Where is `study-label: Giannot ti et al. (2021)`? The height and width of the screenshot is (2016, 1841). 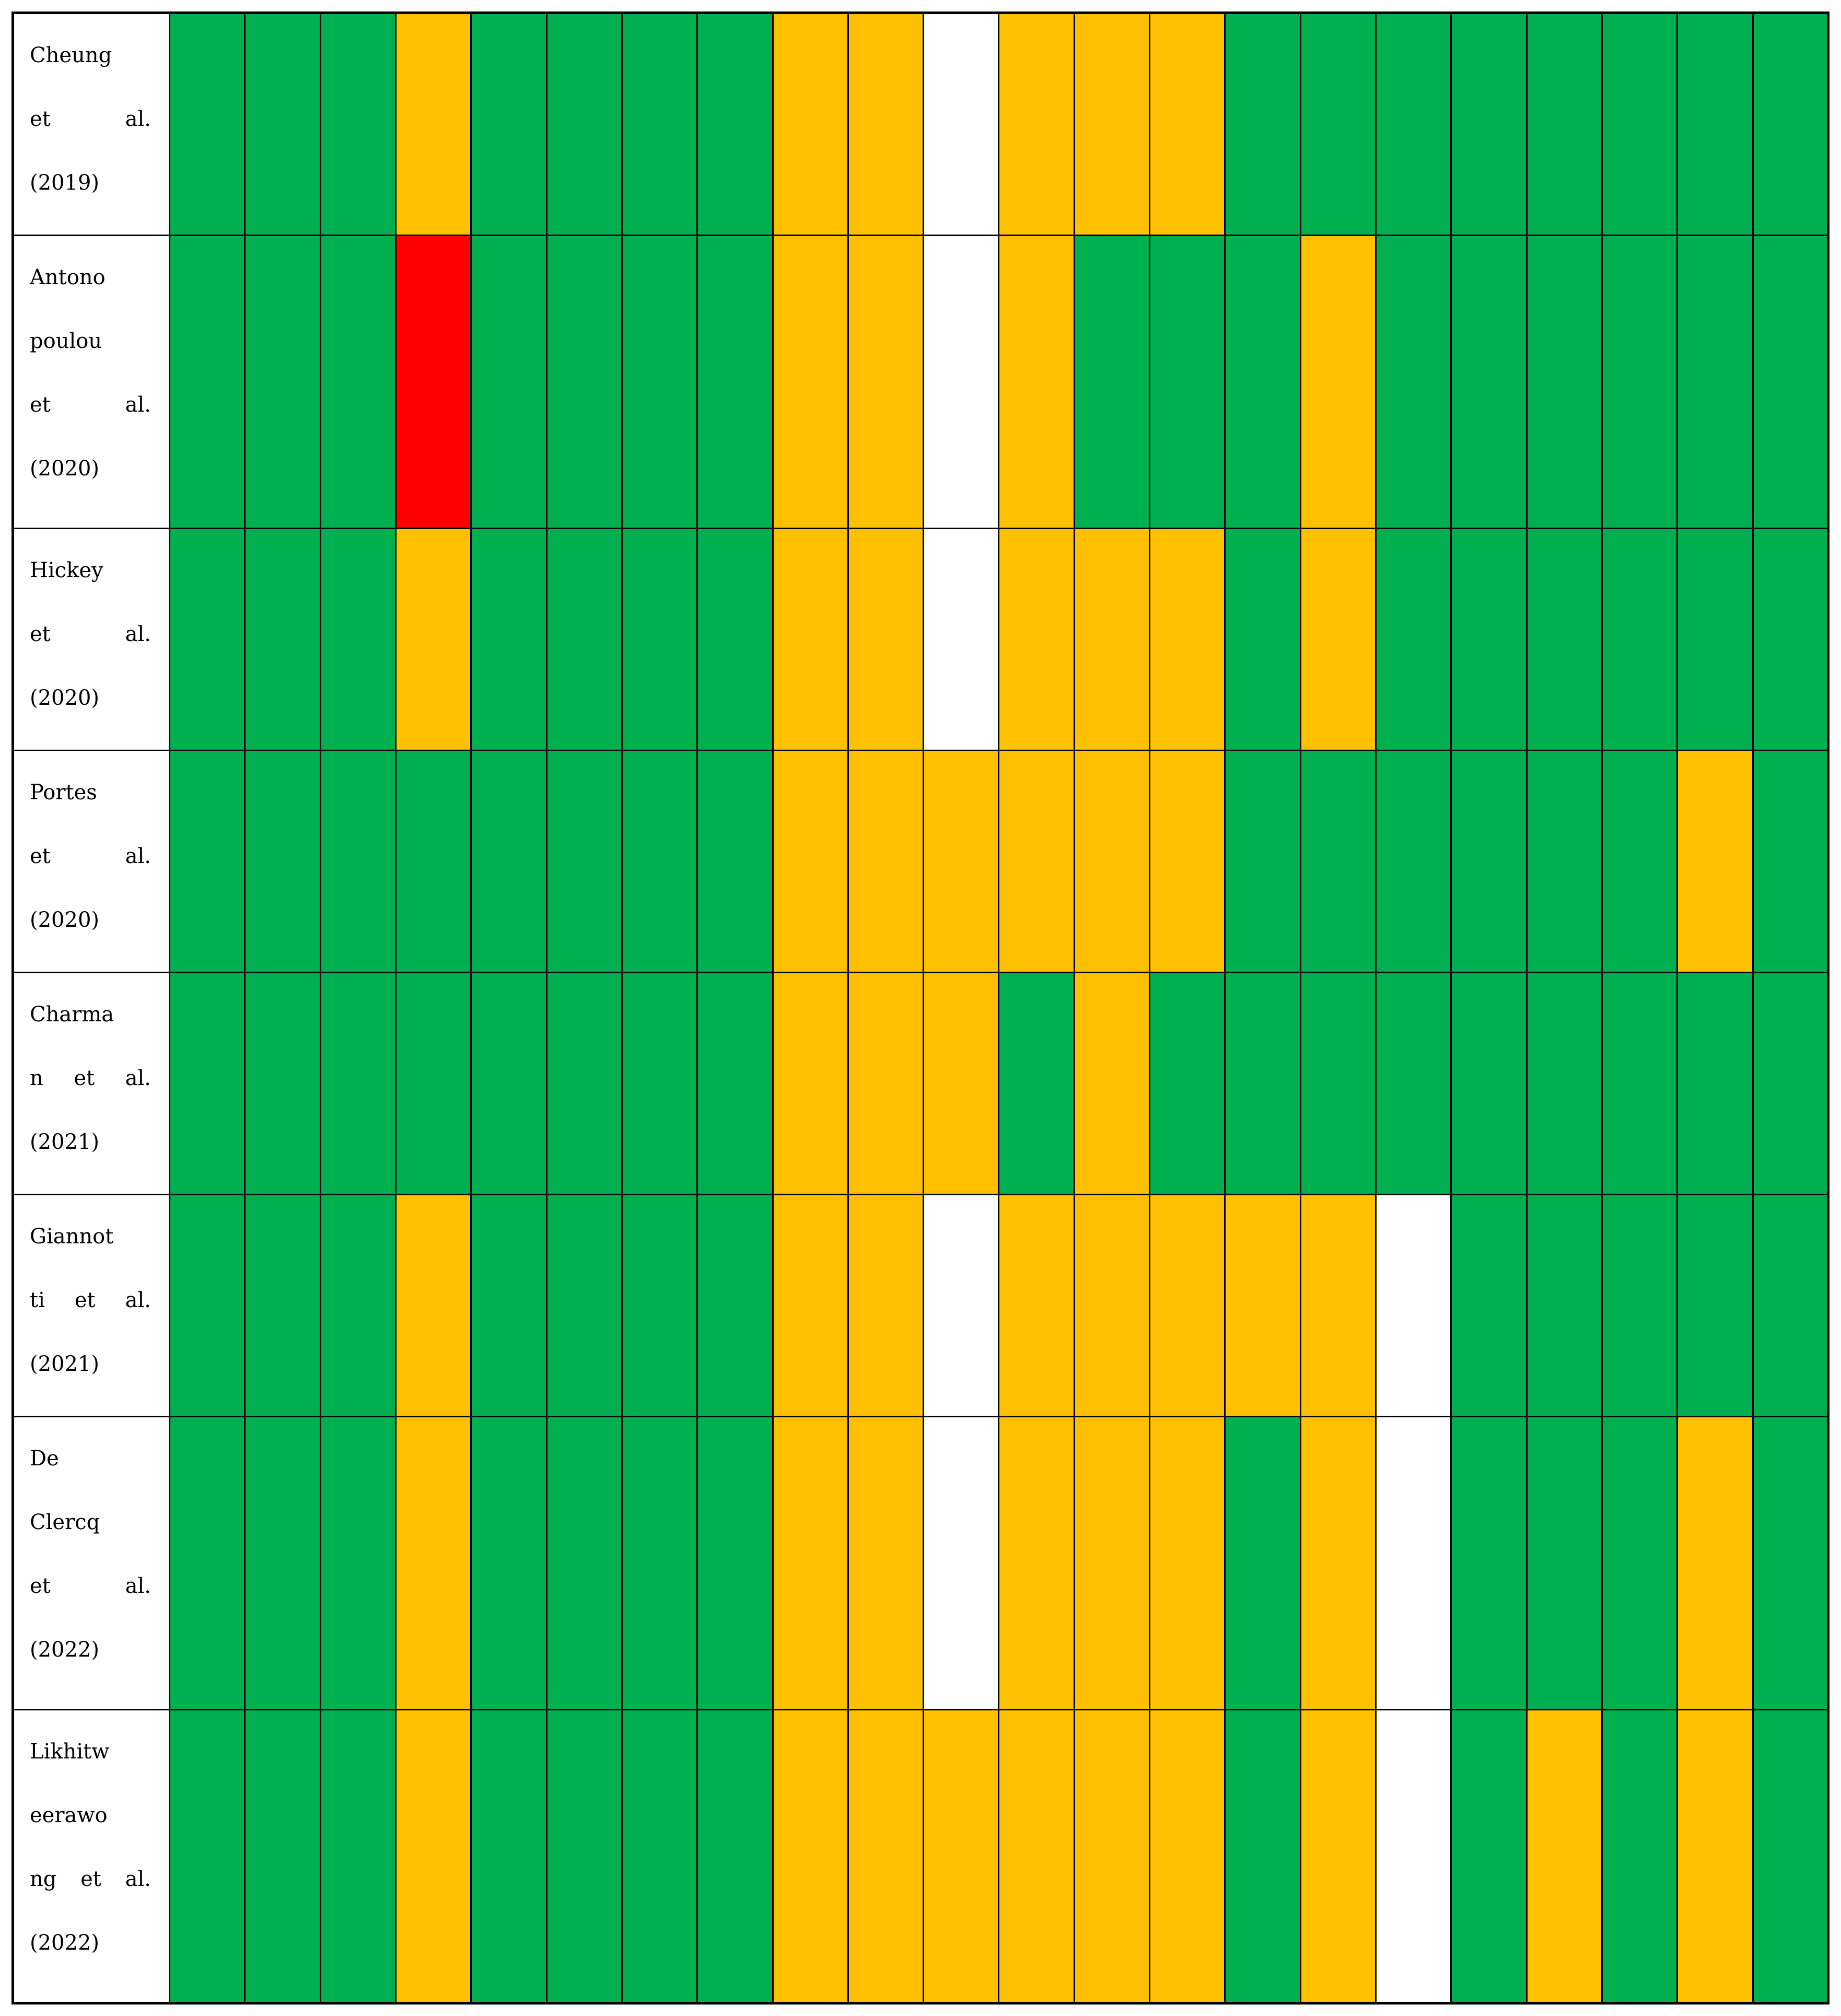 study-label: Giannot ti et al. (2021) is located at coordinates (91, 1305).